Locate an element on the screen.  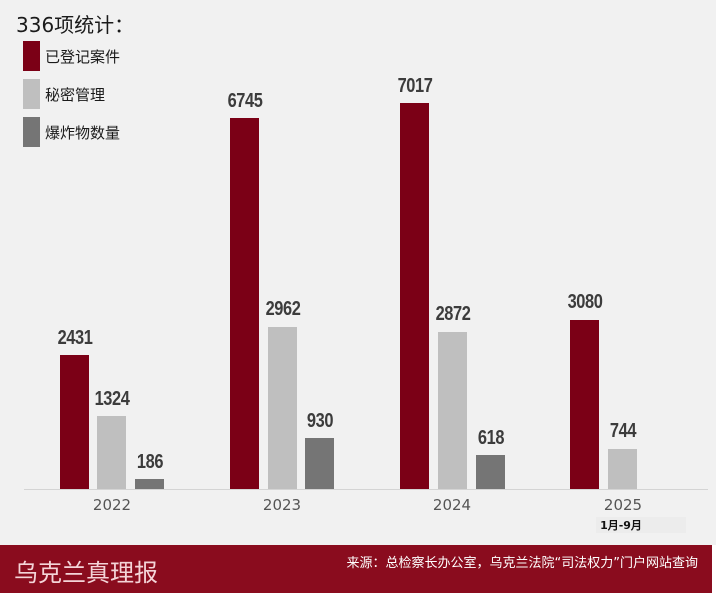
legend-item-registered: 已登记案件 is located at coordinates (71, 56).